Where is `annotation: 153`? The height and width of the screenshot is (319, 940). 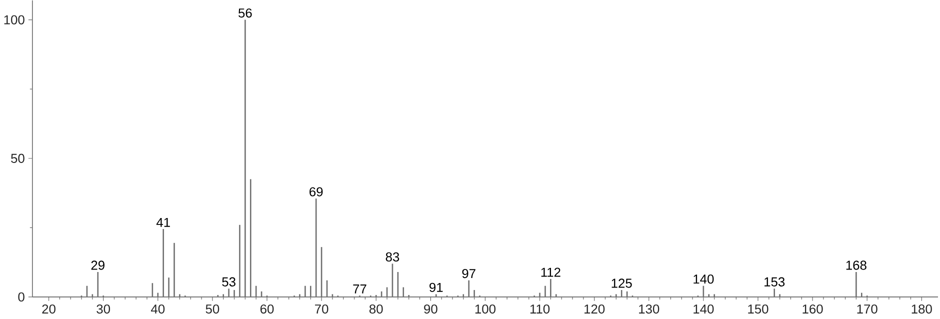
annotation: 153 is located at coordinates (774, 282).